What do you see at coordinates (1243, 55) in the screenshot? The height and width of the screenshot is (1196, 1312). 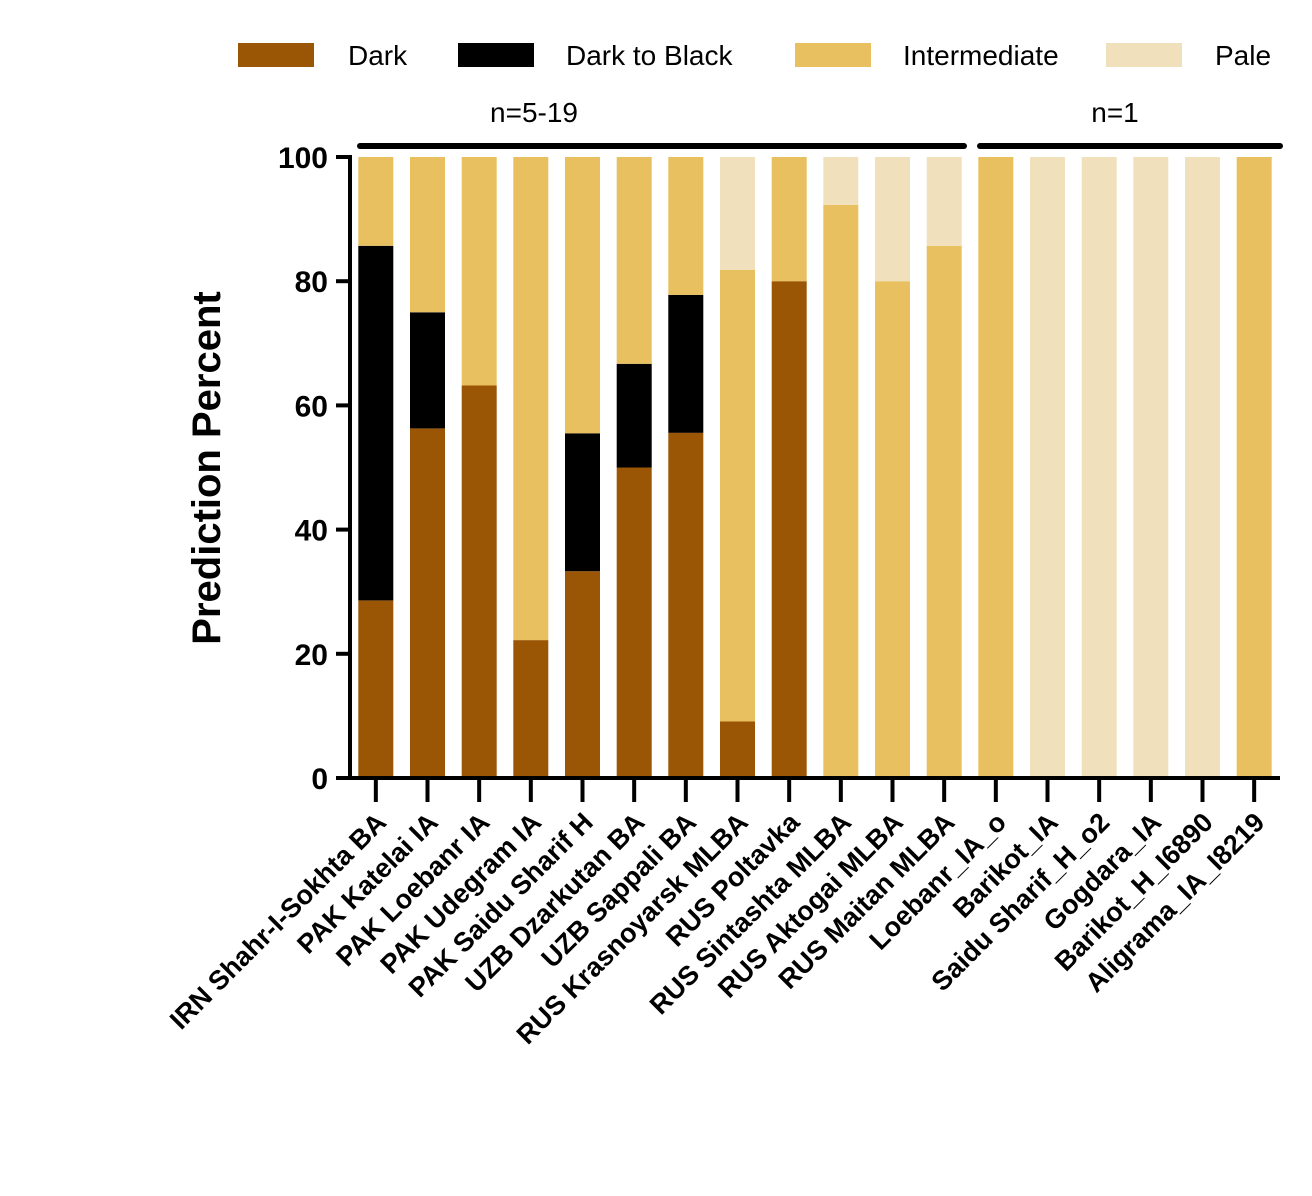 I see `legend-label: Pale` at bounding box center [1243, 55].